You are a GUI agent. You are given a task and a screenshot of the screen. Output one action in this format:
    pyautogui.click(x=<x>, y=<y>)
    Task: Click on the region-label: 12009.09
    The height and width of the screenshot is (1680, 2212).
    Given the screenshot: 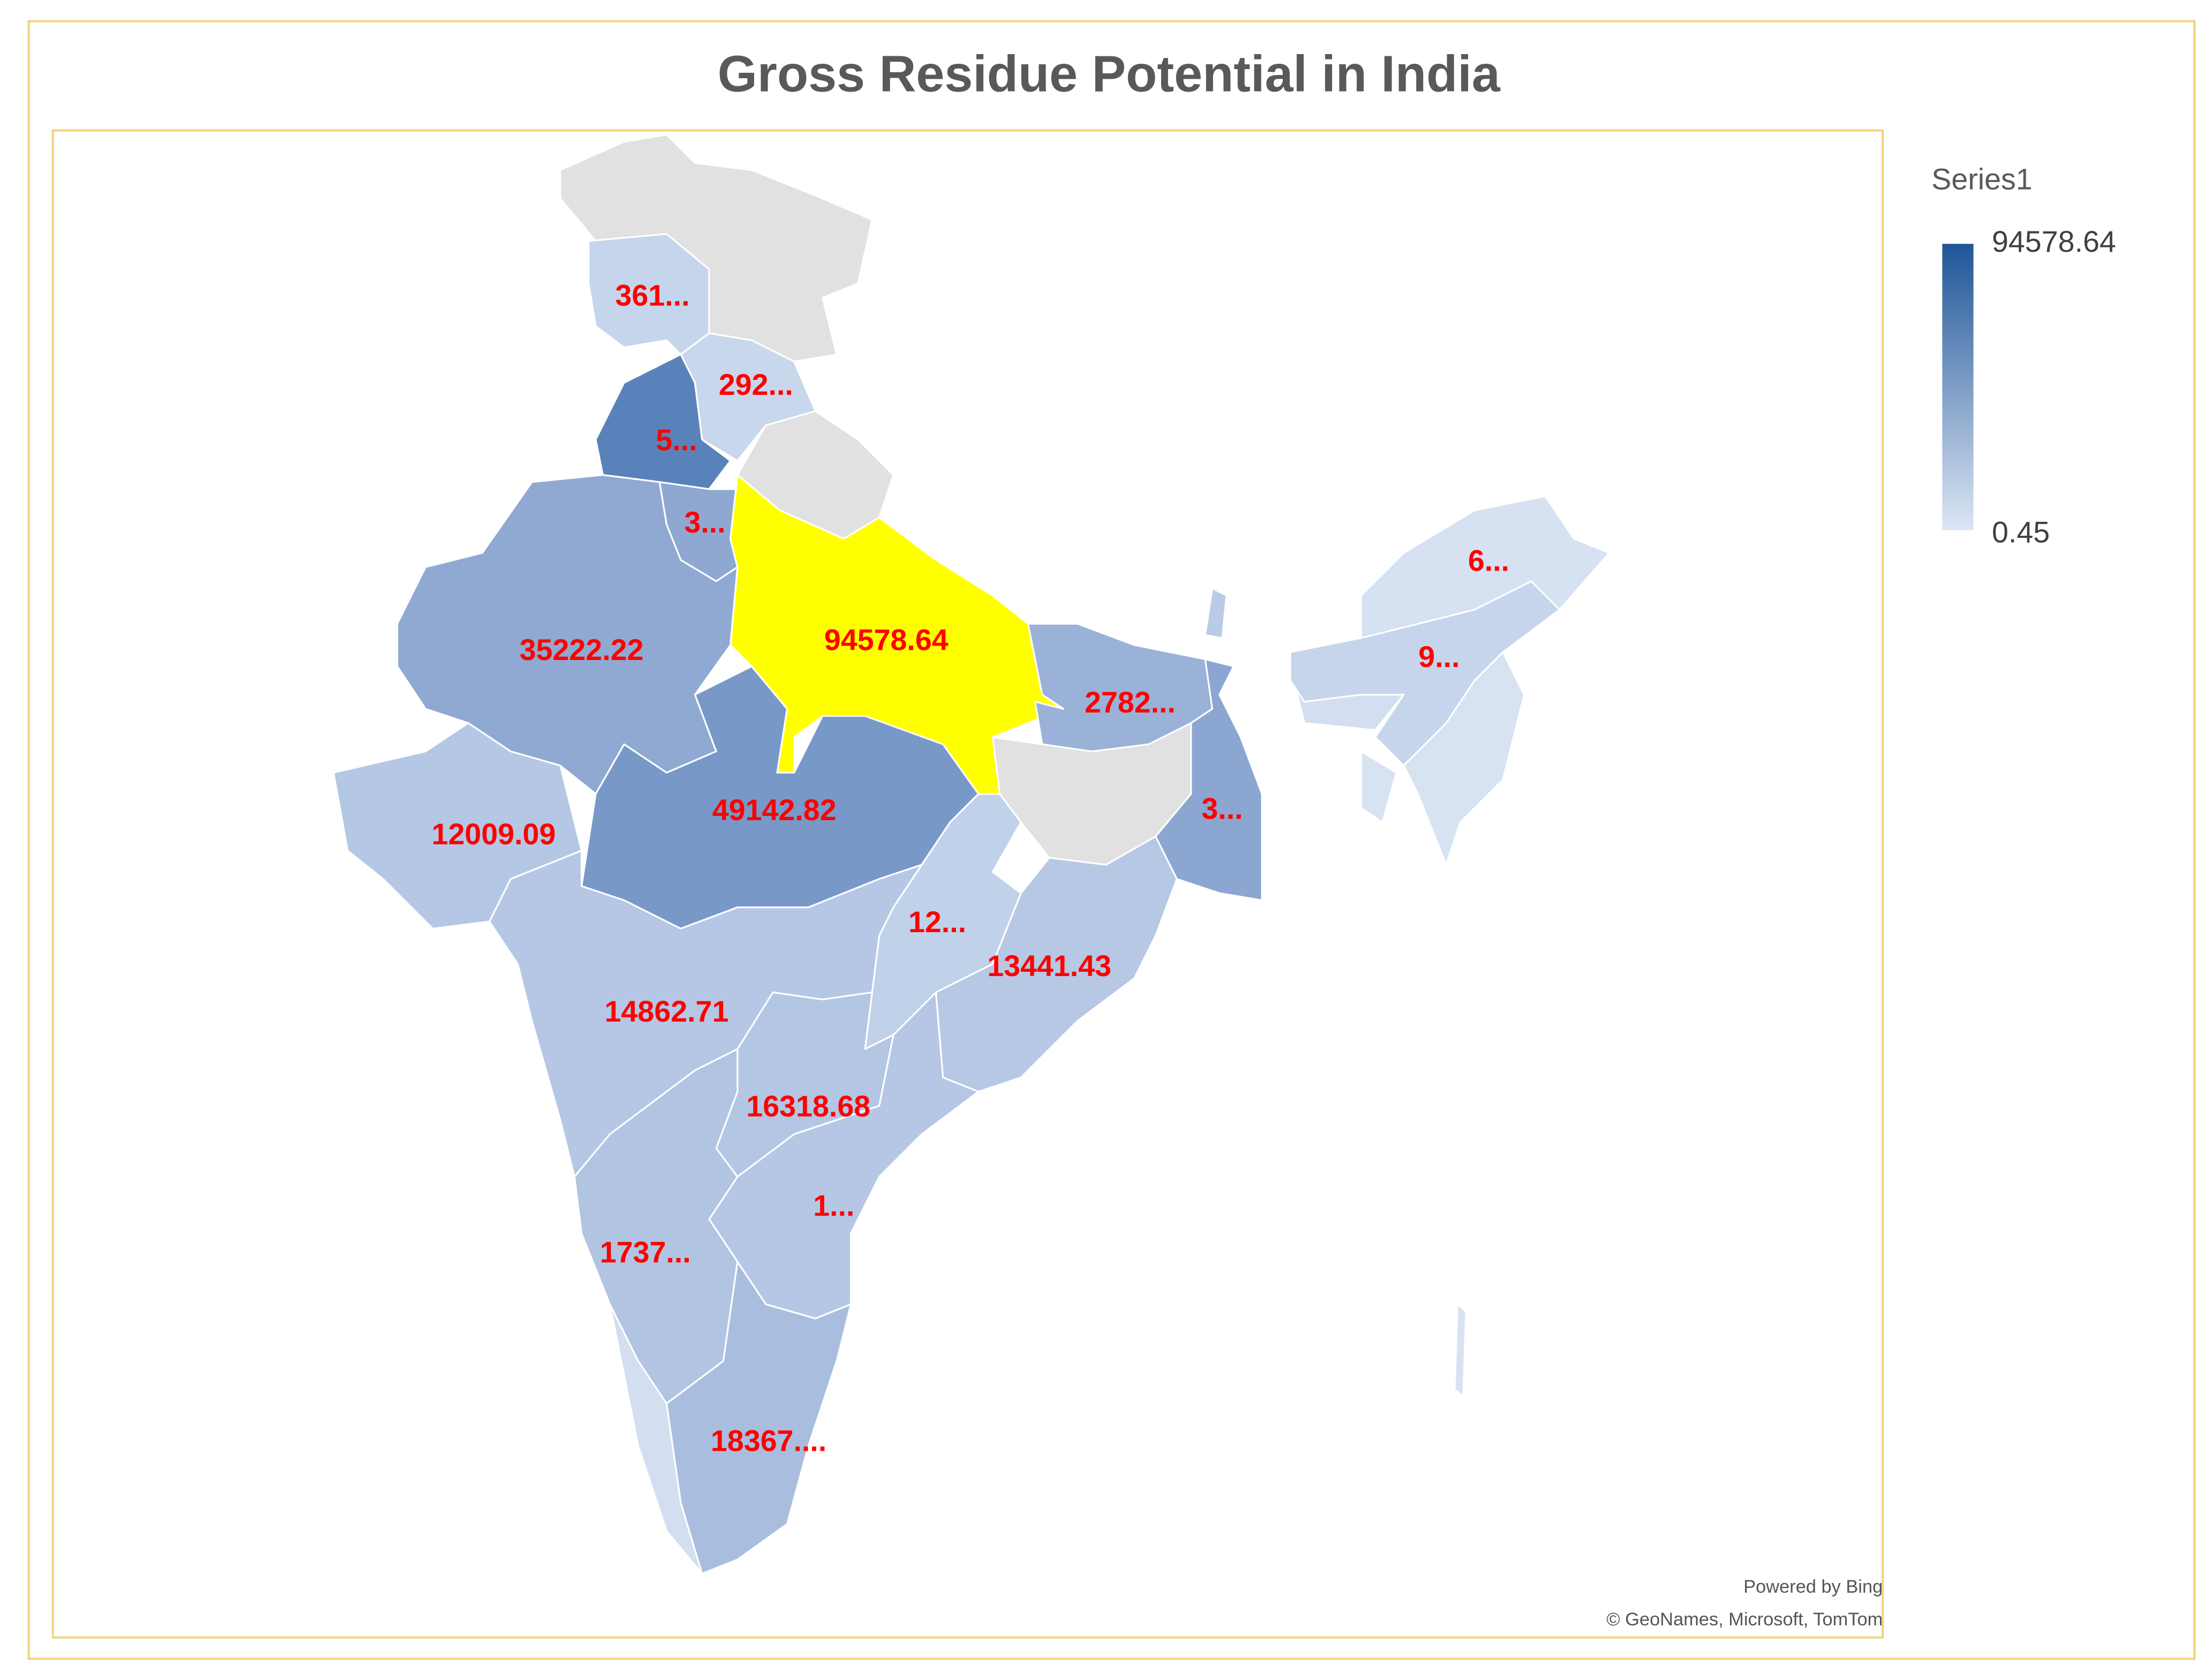 What is the action you would take?
    pyautogui.click(x=494, y=834)
    